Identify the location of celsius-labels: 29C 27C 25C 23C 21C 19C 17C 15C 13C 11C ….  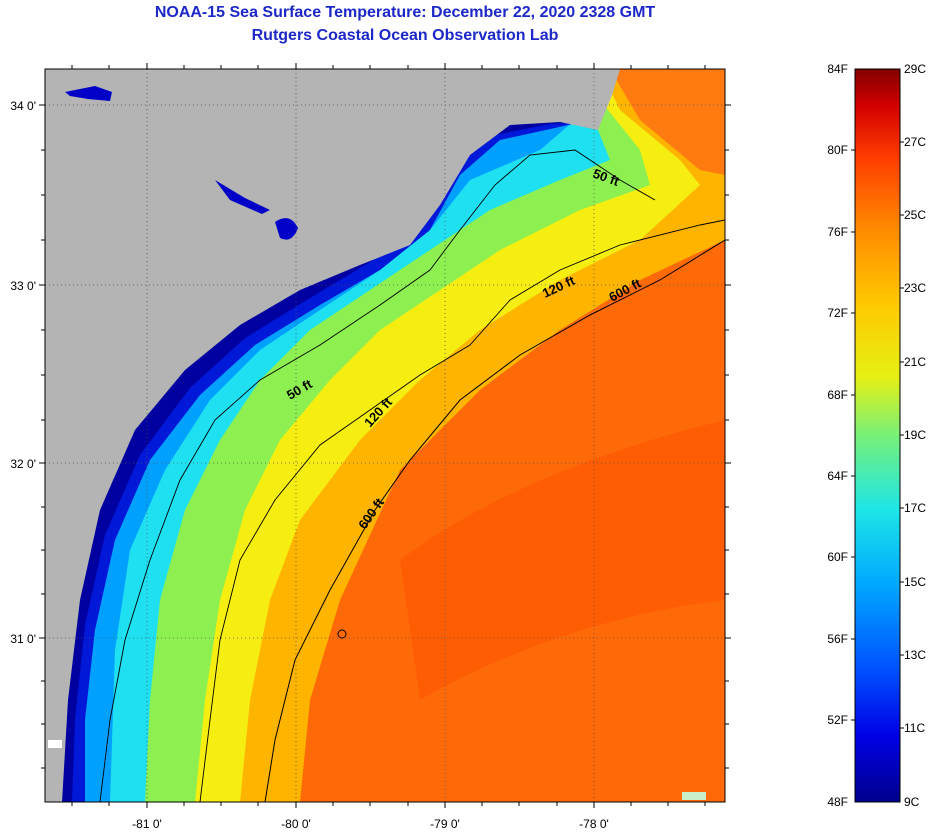
(915, 435).